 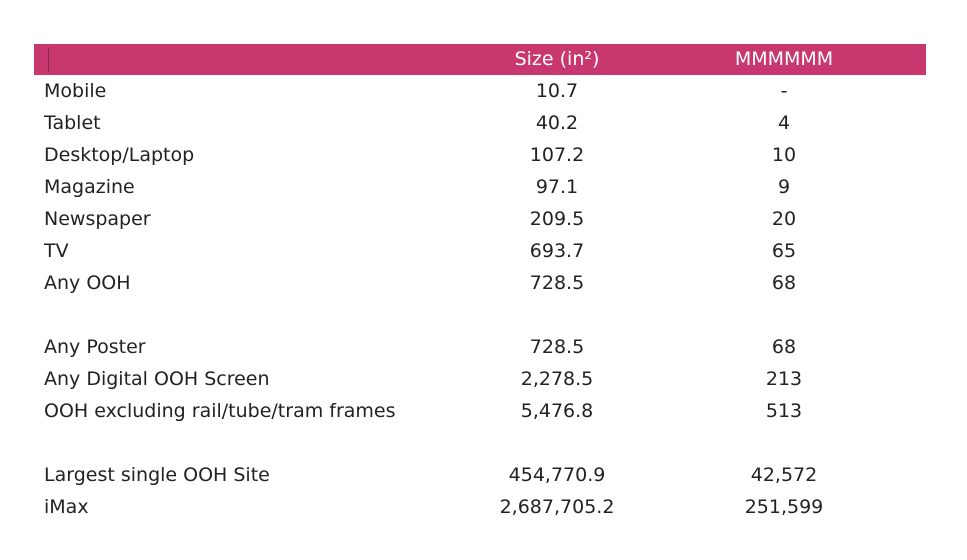 I want to click on row-size: 40.2, so click(x=557, y=123).